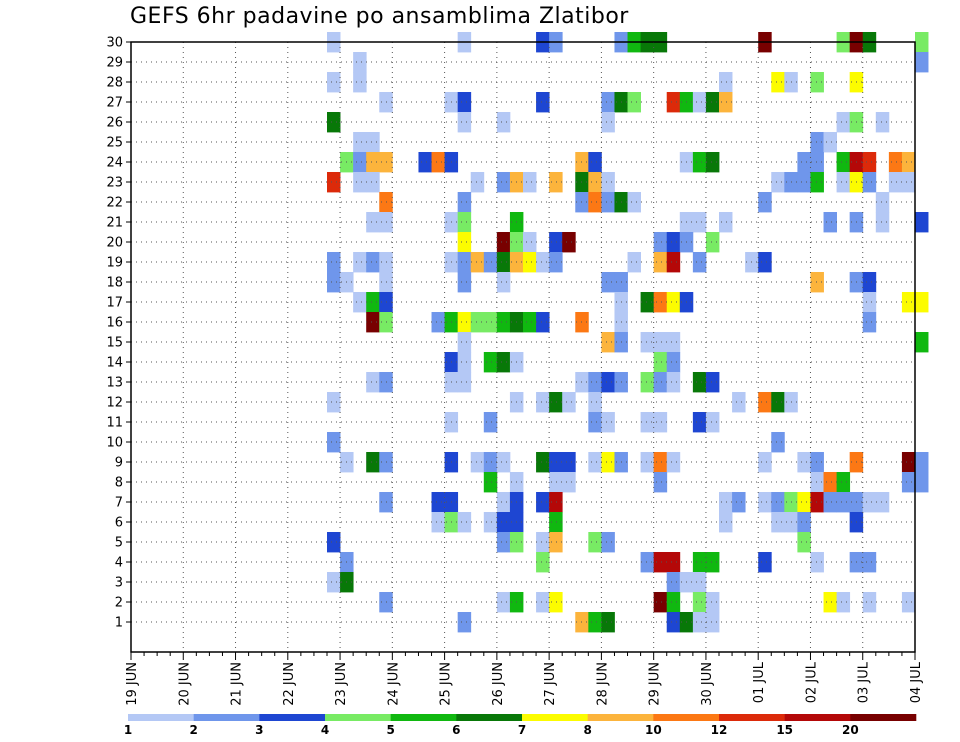 This screenshot has height=742, width=960. I want to click on legend-label: 15, so click(784, 730).